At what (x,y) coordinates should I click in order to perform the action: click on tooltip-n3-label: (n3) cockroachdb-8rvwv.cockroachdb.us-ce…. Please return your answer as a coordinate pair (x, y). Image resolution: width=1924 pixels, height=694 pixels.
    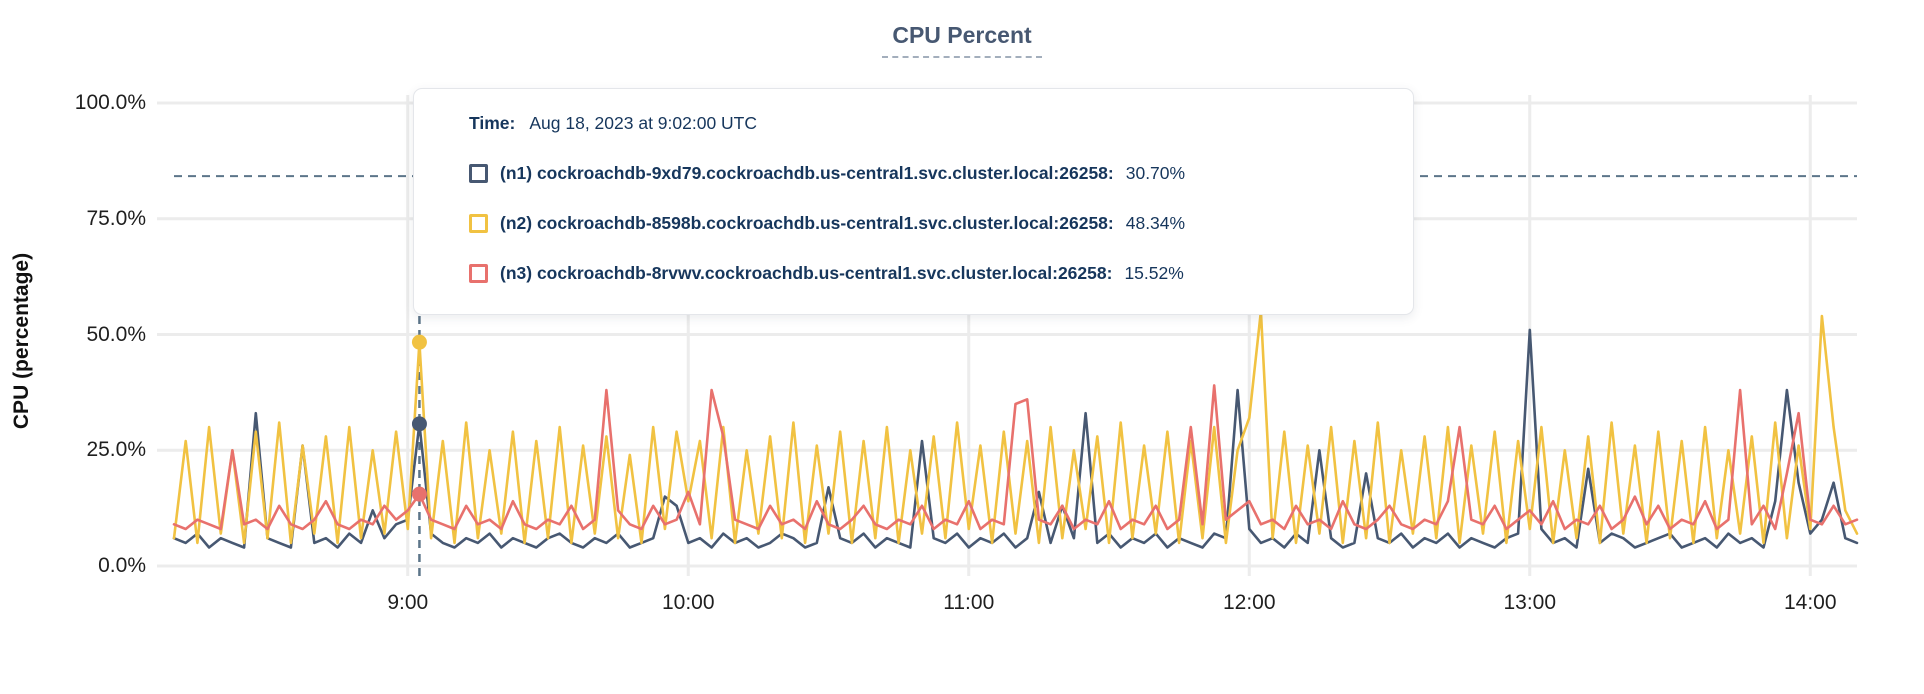
    Looking at the image, I should click on (806, 272).